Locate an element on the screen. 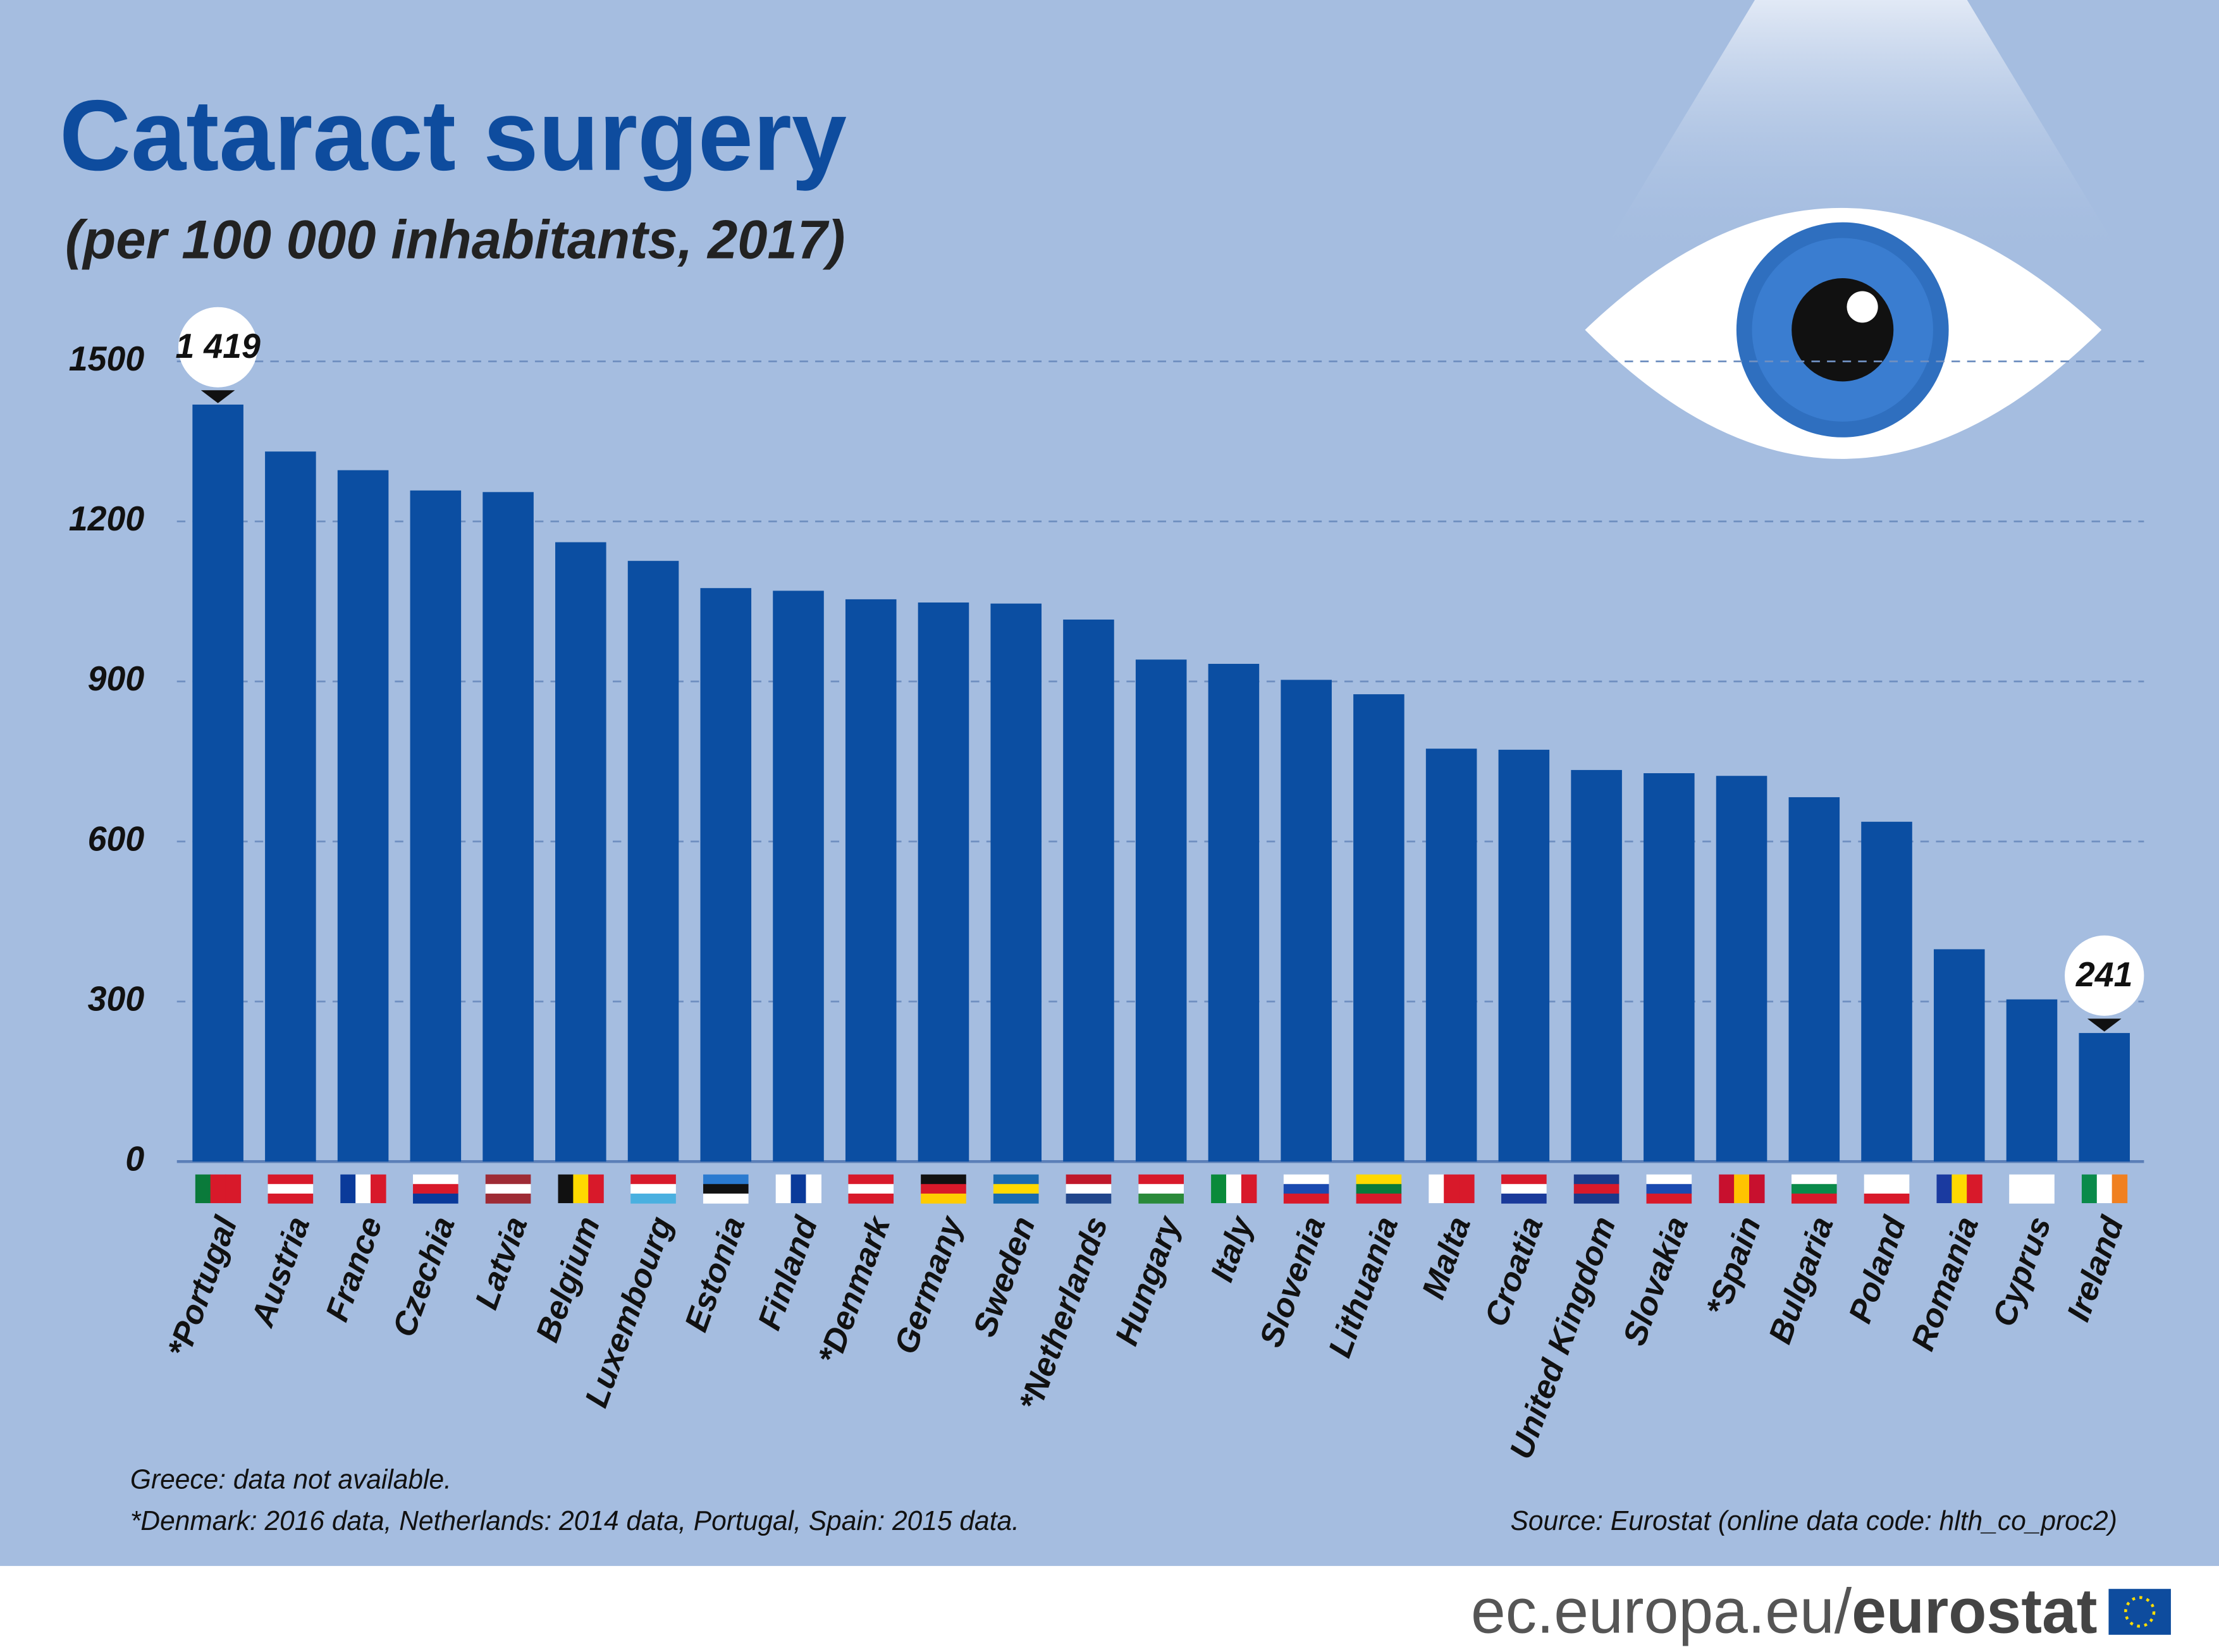 This screenshot has width=2219, height=1652. y-tick-label: 900 is located at coordinates (117, 679).